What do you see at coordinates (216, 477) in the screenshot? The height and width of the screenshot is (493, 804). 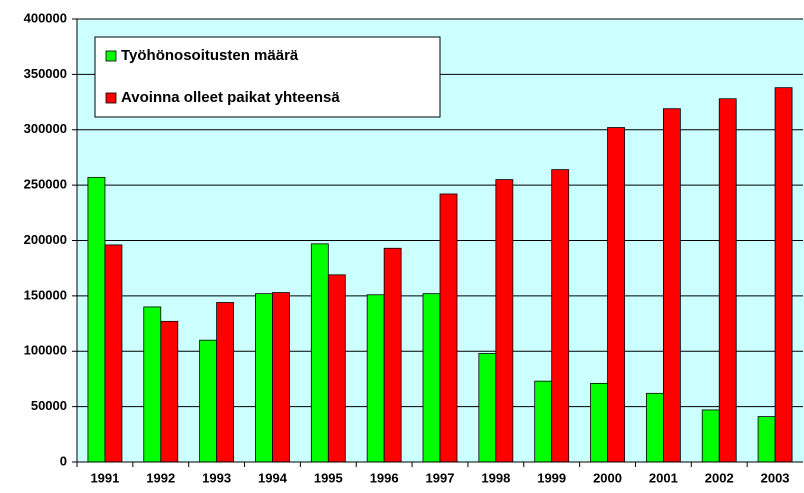 I see `x-tick-label: 1993` at bounding box center [216, 477].